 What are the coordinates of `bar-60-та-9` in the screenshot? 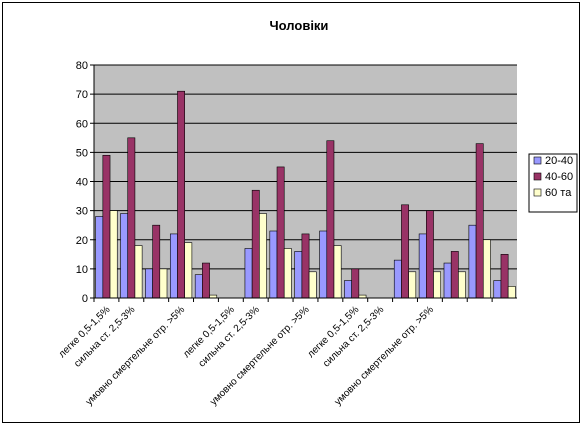 It's located at (337, 272).